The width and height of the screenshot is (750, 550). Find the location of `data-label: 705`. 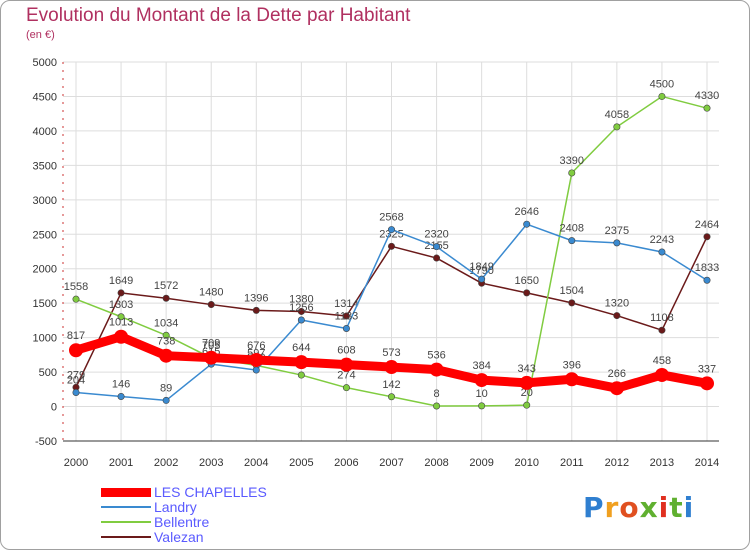

data-label: 705 is located at coordinates (211, 346).